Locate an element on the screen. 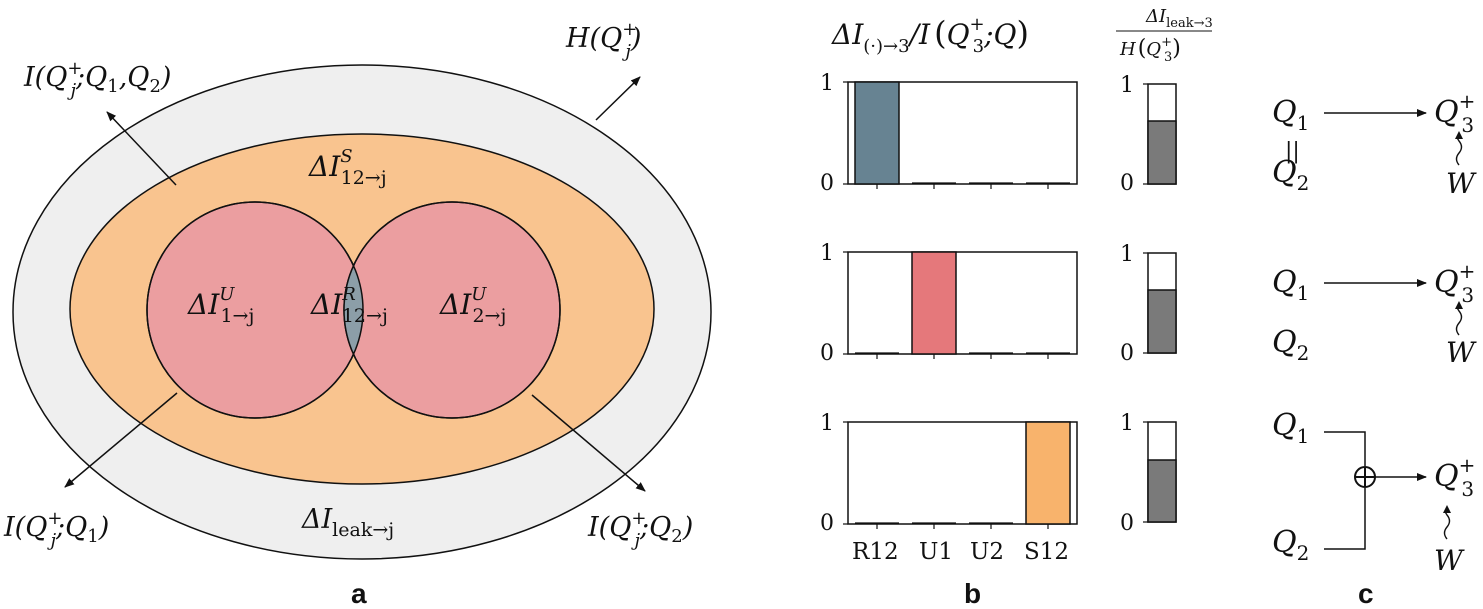  row1-q2: Q2 is located at coordinates (1290, 175).